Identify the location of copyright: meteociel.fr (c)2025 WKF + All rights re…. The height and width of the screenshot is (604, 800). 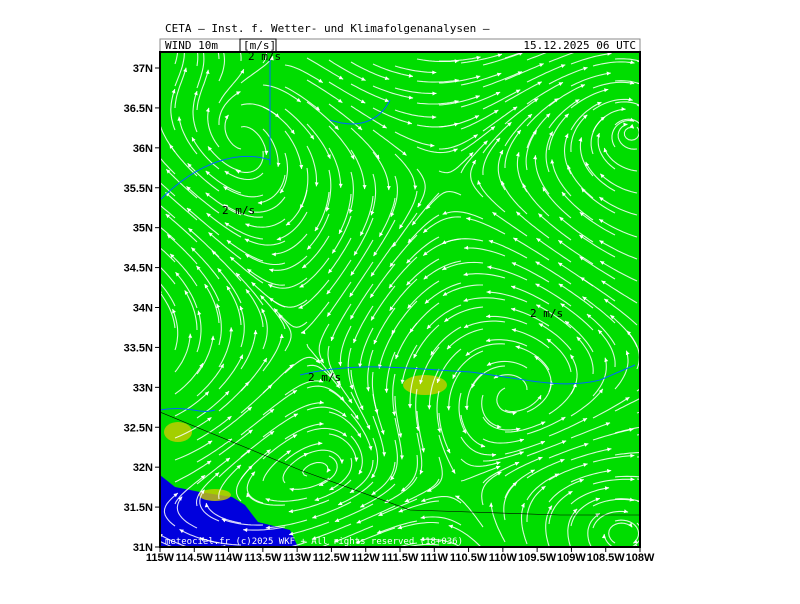
(314, 542).